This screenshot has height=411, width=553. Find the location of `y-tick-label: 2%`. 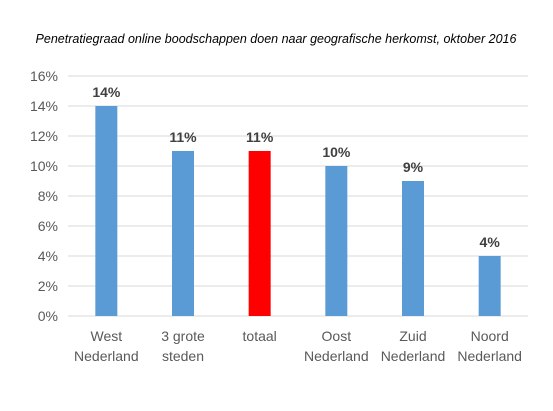

y-tick-label: 2% is located at coordinates (48, 286).